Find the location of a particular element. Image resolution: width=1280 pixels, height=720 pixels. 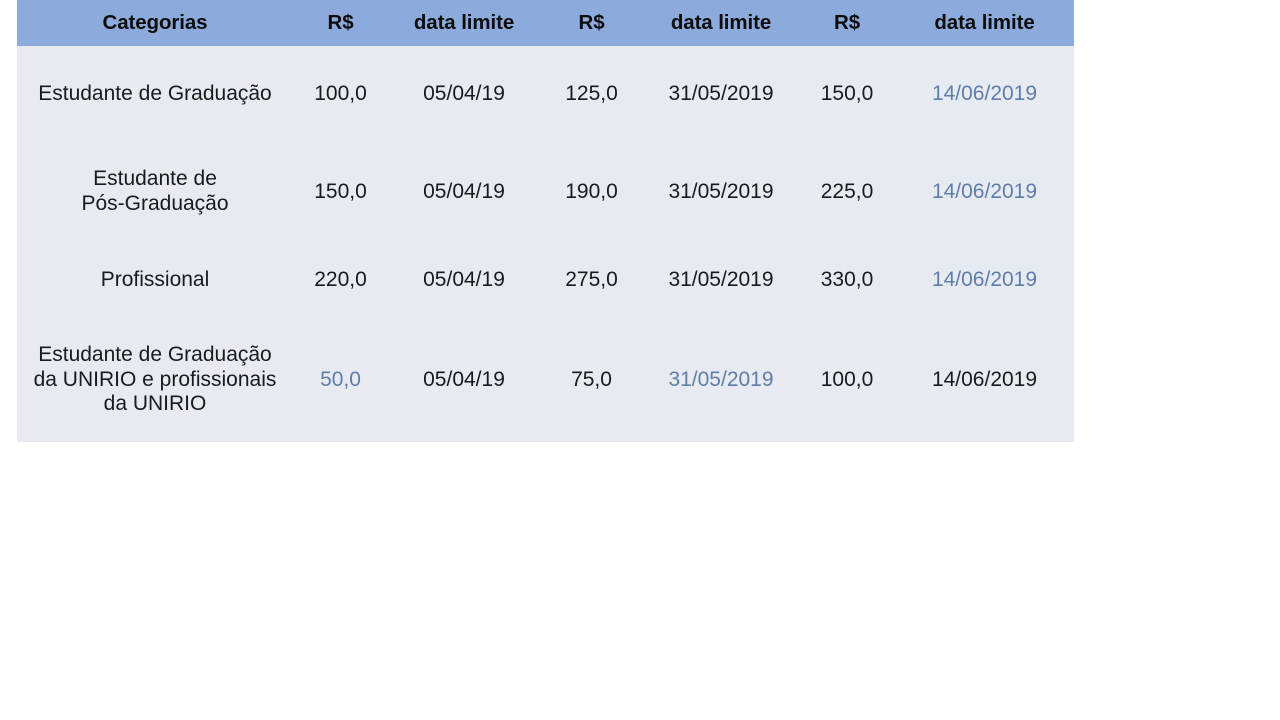

cell-valor-3: 225,0 is located at coordinates (847, 191).